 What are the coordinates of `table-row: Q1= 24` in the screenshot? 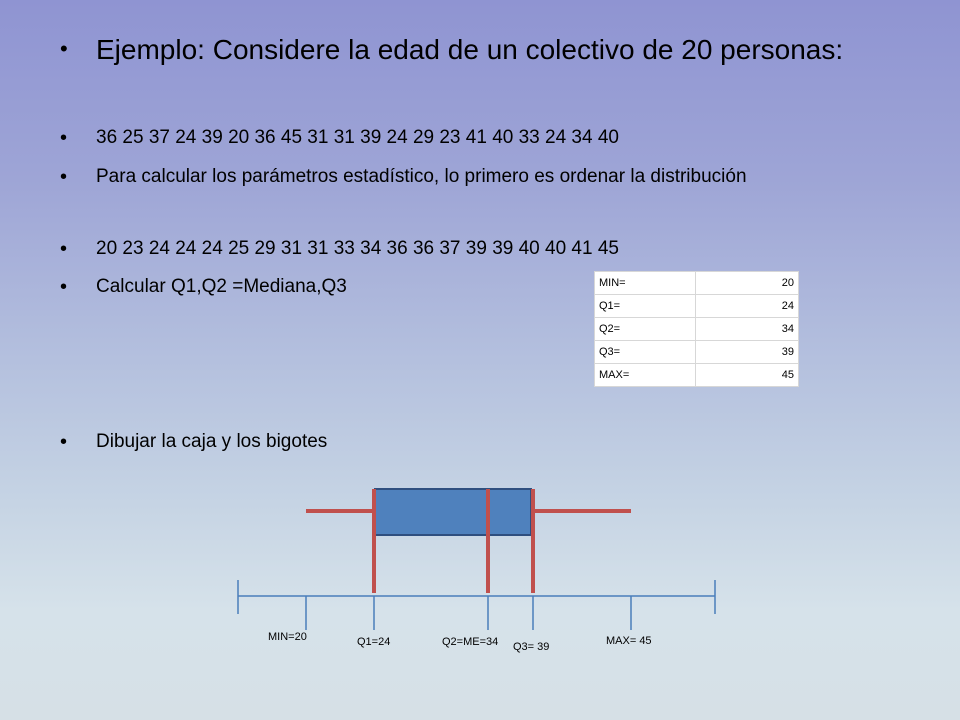 It's located at (696, 306).